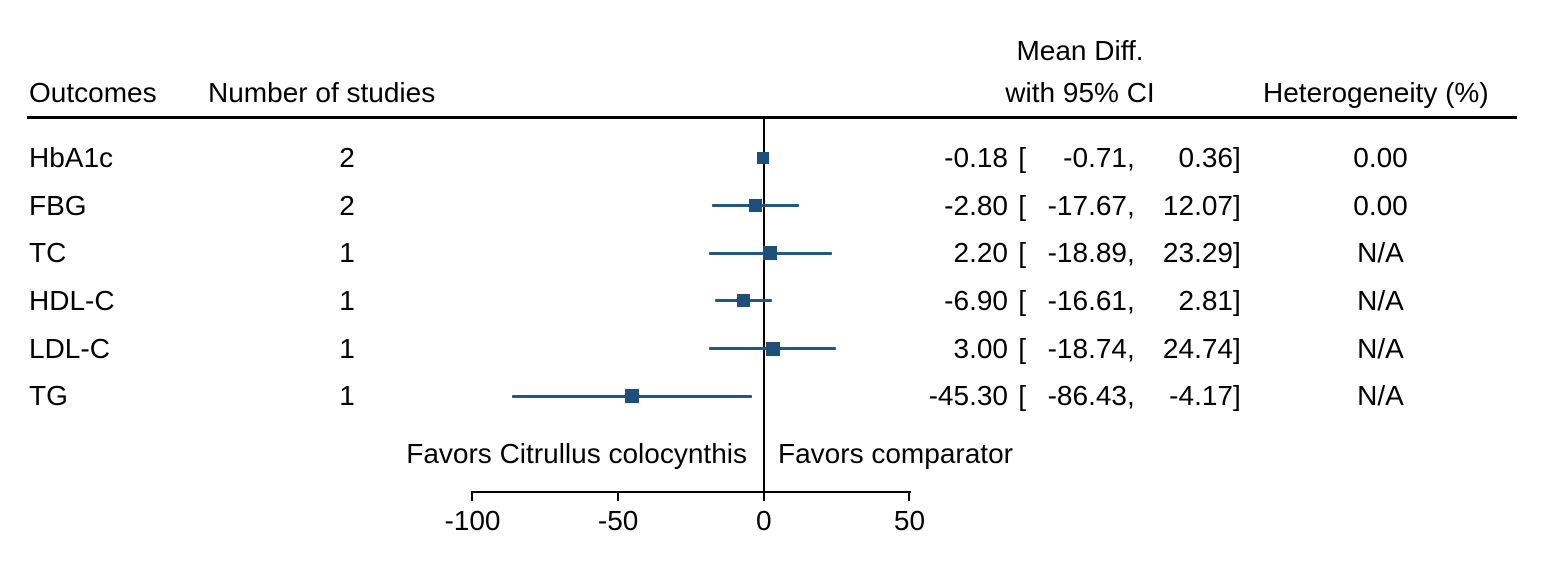 The image size is (1544, 587). Describe the element at coordinates (48, 253) in the screenshot. I see `outcome-label: TC` at that location.